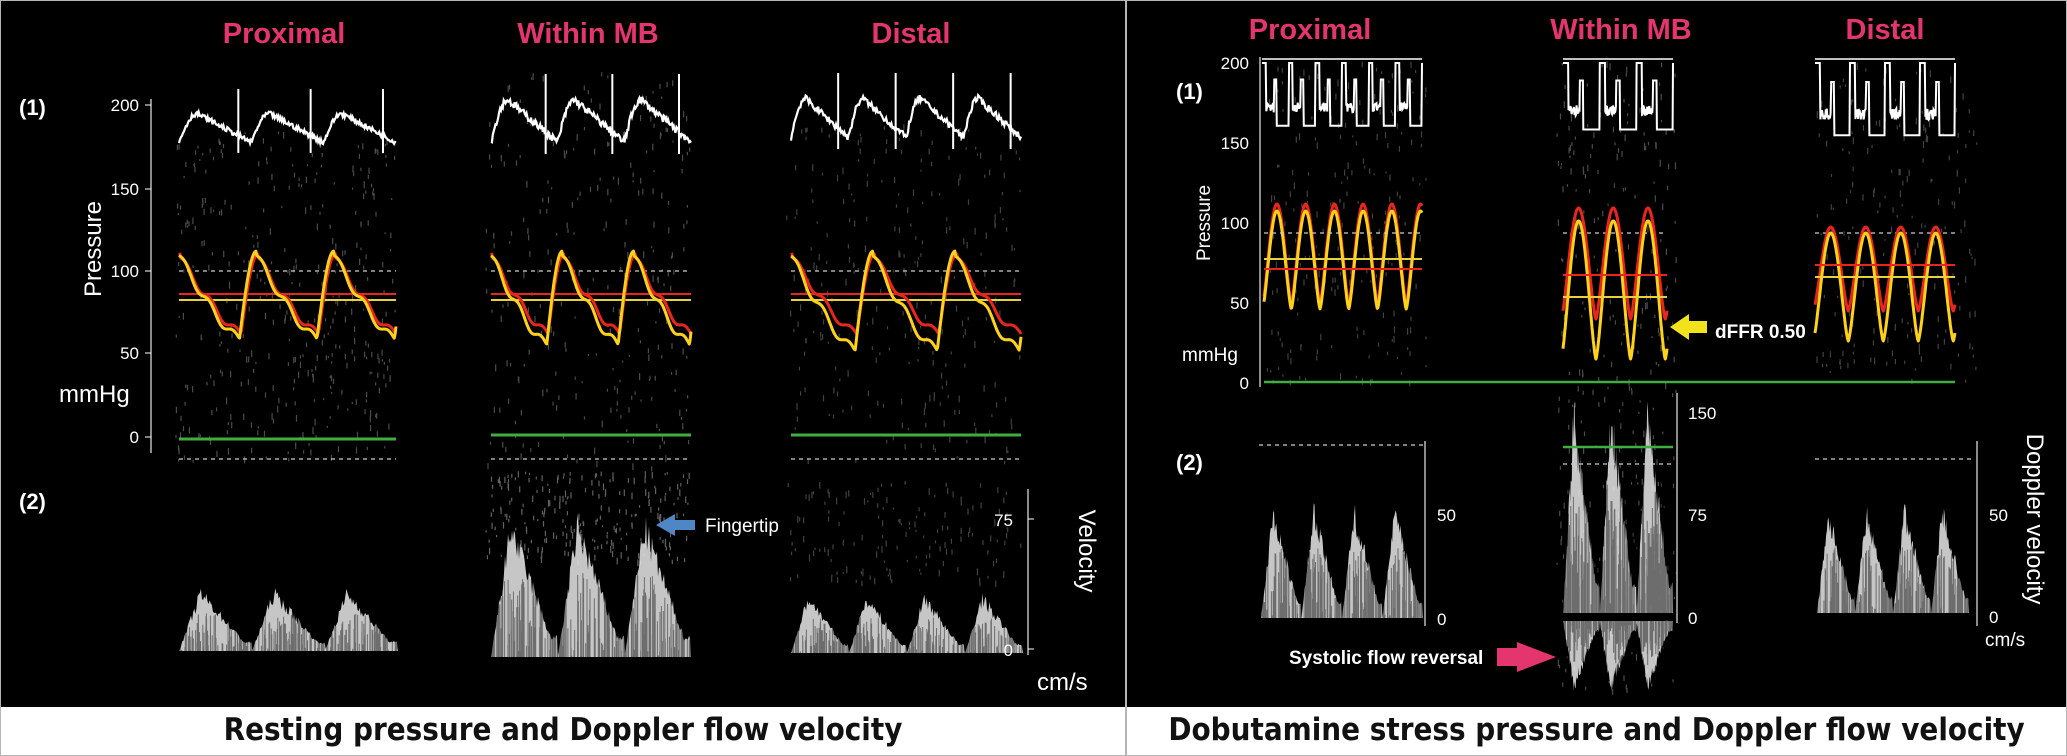  I want to click on velocity-tick-75: 75, so click(1003, 520).